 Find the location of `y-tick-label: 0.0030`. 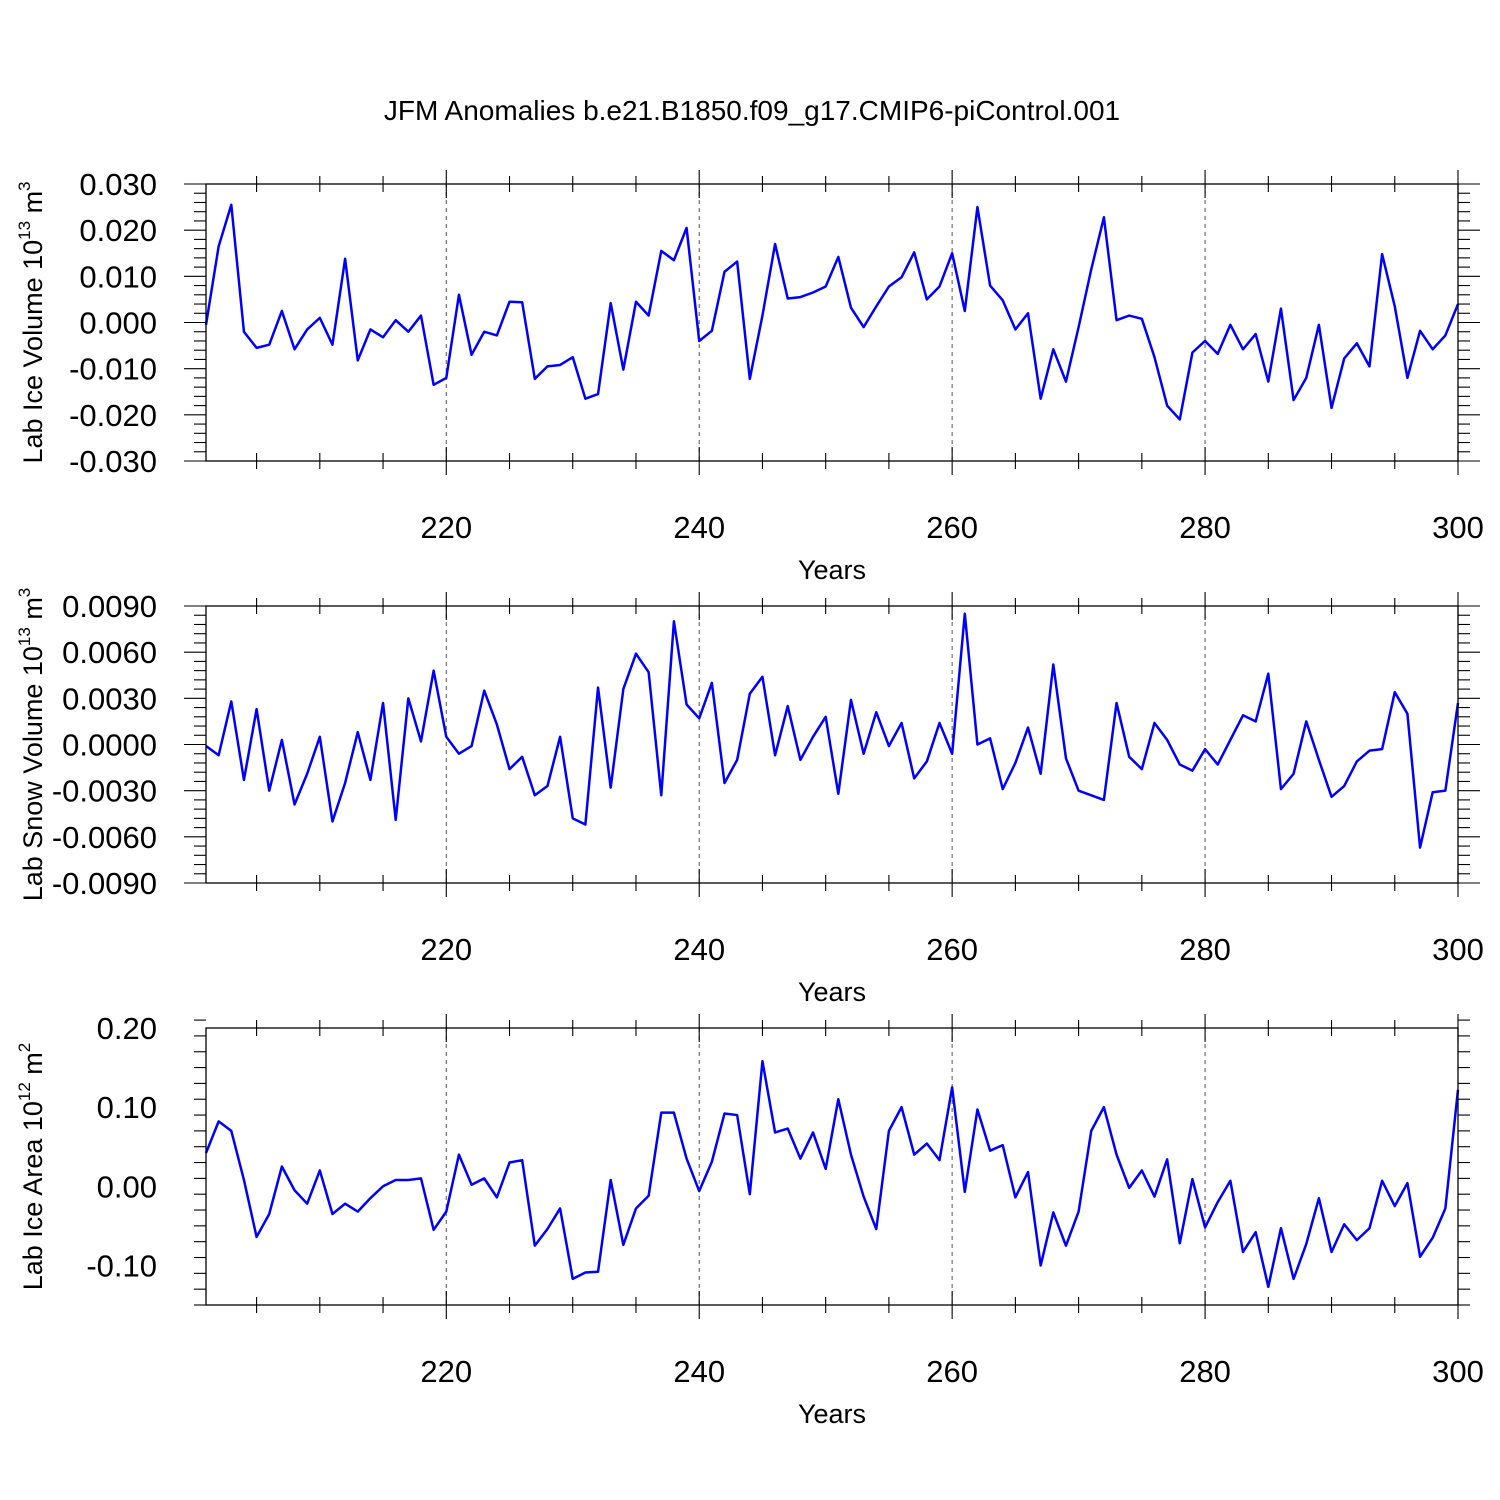

y-tick-label: 0.0030 is located at coordinates (109, 698).